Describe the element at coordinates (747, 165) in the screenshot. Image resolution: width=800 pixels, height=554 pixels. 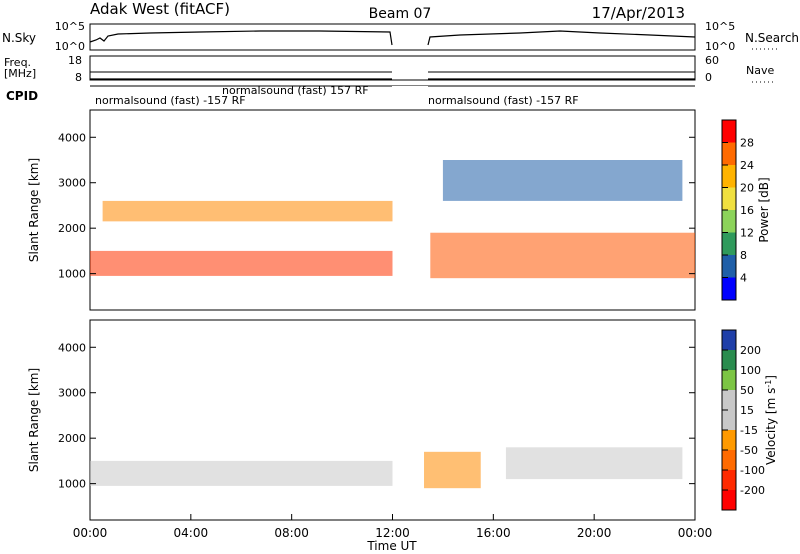
I see `colorbar-tick-label: 24` at that location.